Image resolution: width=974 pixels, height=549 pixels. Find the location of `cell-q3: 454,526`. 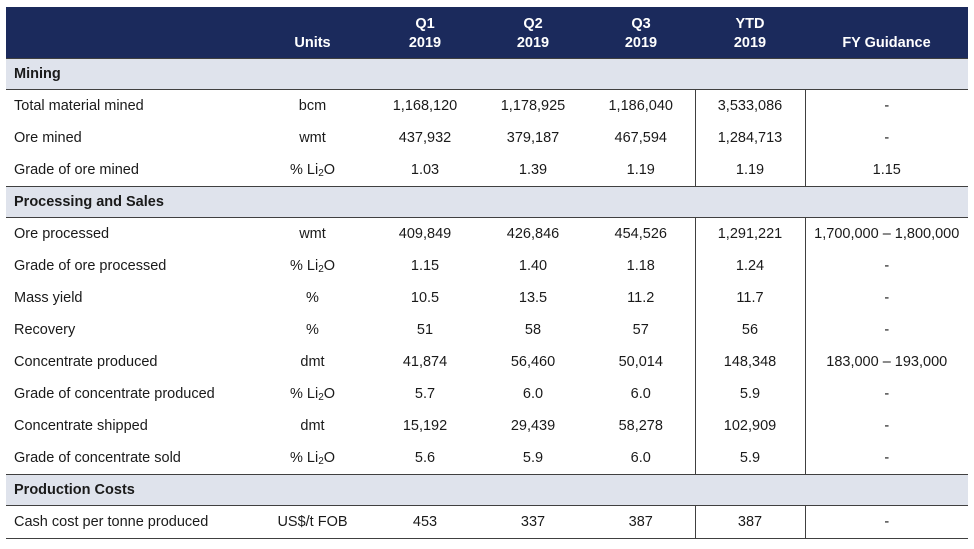

cell-q3: 454,526 is located at coordinates (640, 234).